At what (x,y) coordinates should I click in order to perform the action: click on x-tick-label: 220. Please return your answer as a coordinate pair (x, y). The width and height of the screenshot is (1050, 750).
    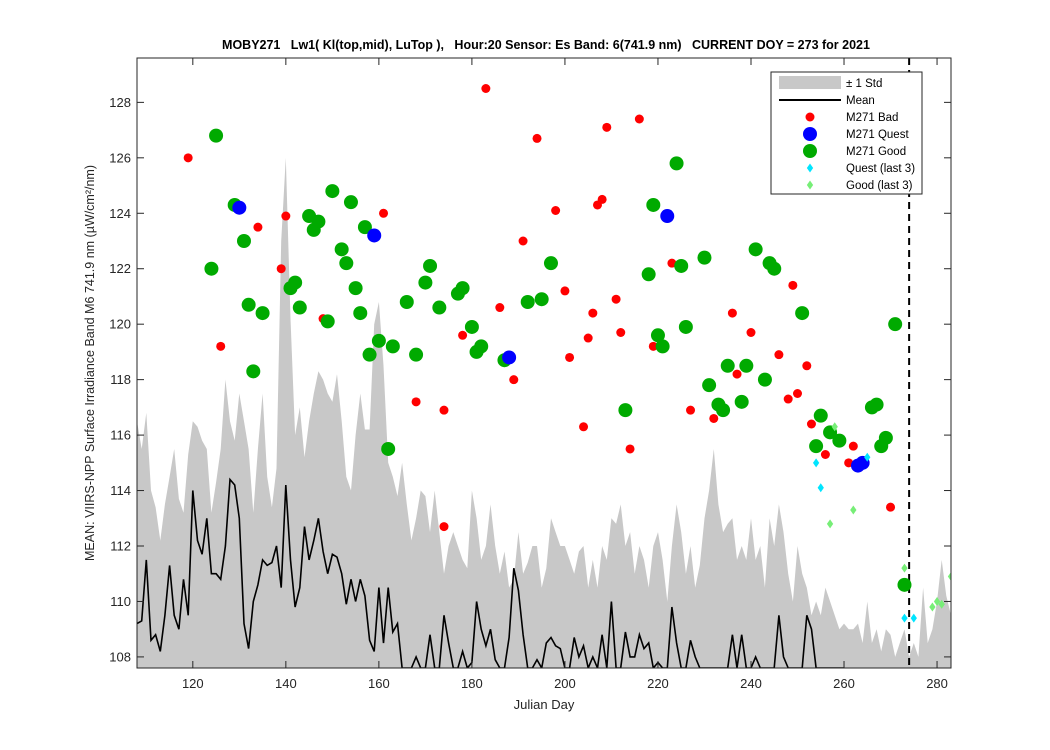
    Looking at the image, I should click on (658, 683).